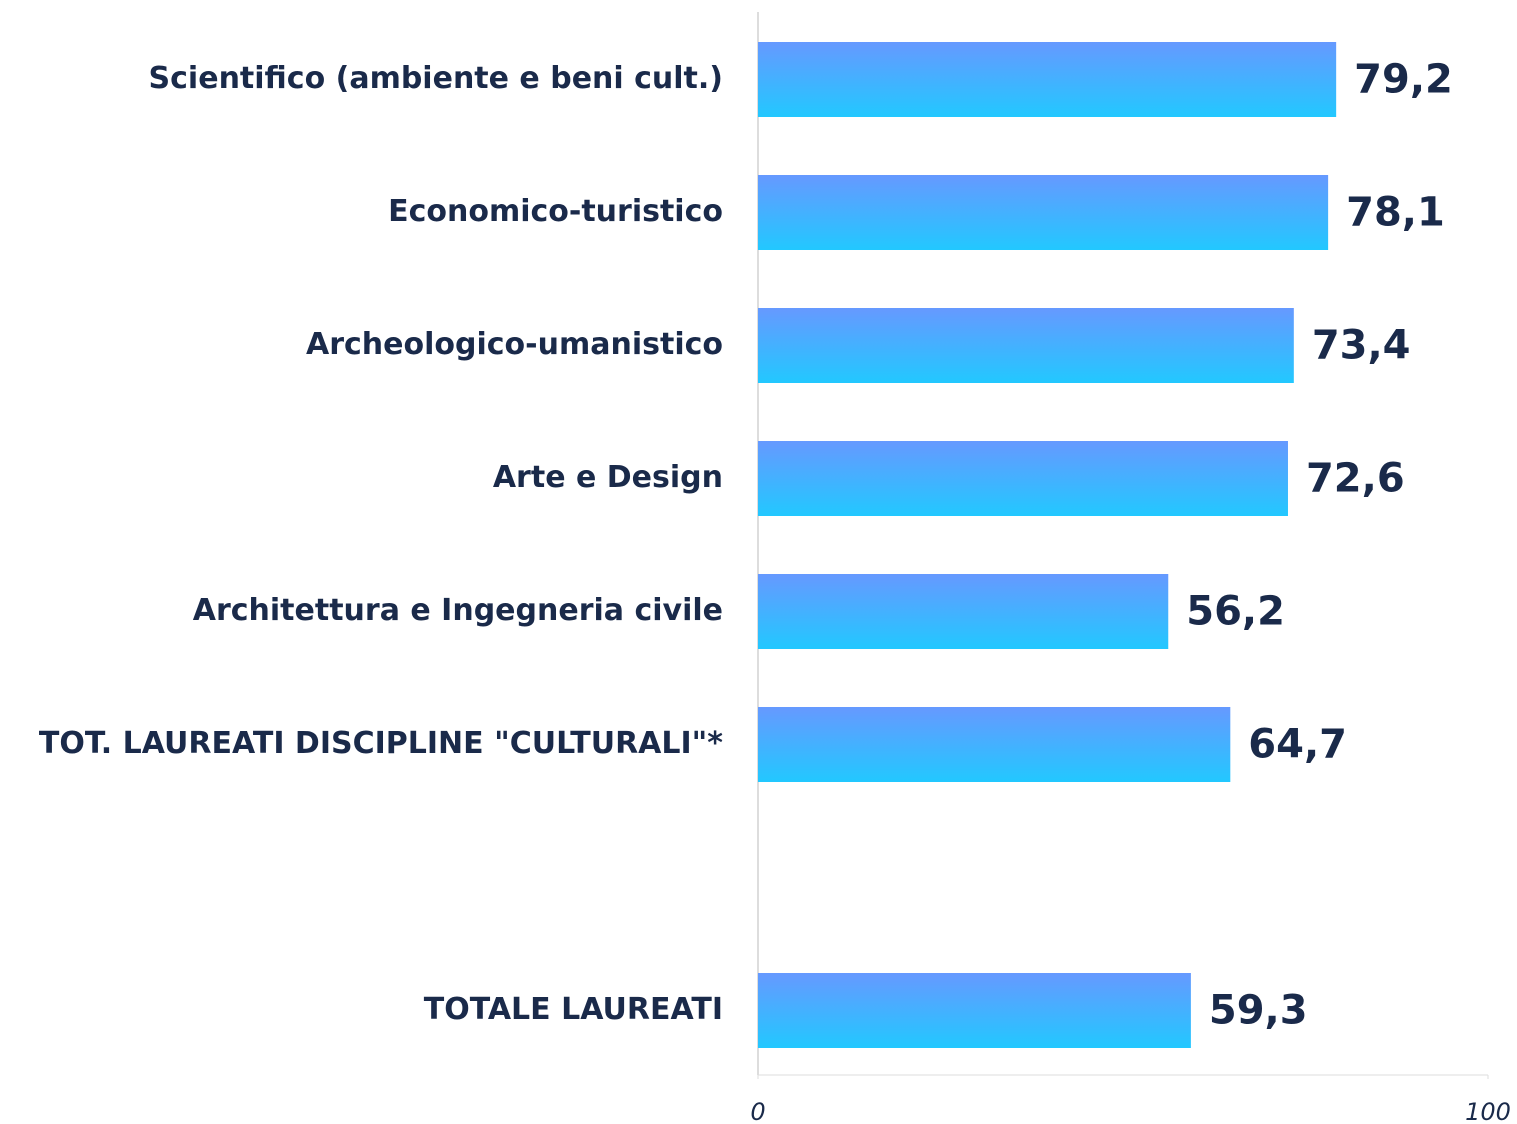  I want to click on category-label: TOTALE LAUREATI, so click(573, 1009).